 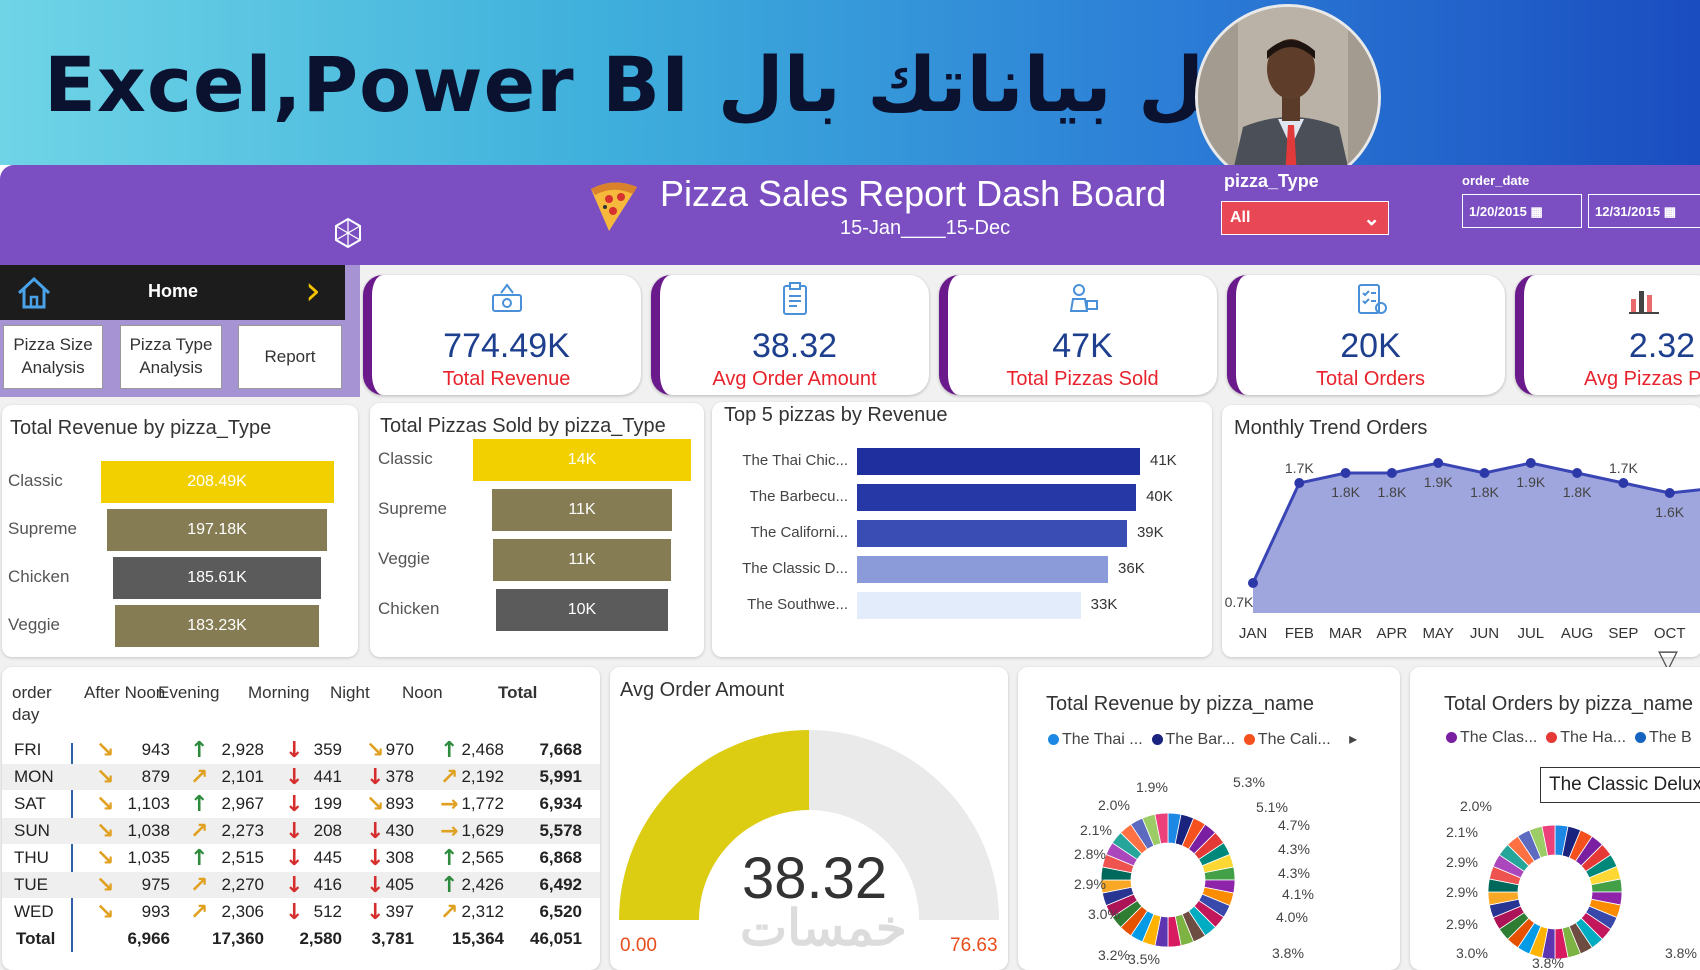 What do you see at coordinates (290, 357) in the screenshot?
I see `report-button: Report` at bounding box center [290, 357].